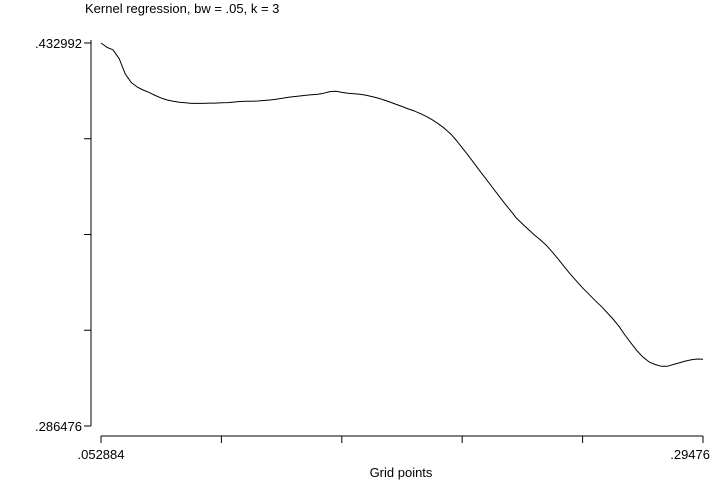  Describe the element at coordinates (101, 454) in the screenshot. I see `x-tick-label: .052884` at that location.